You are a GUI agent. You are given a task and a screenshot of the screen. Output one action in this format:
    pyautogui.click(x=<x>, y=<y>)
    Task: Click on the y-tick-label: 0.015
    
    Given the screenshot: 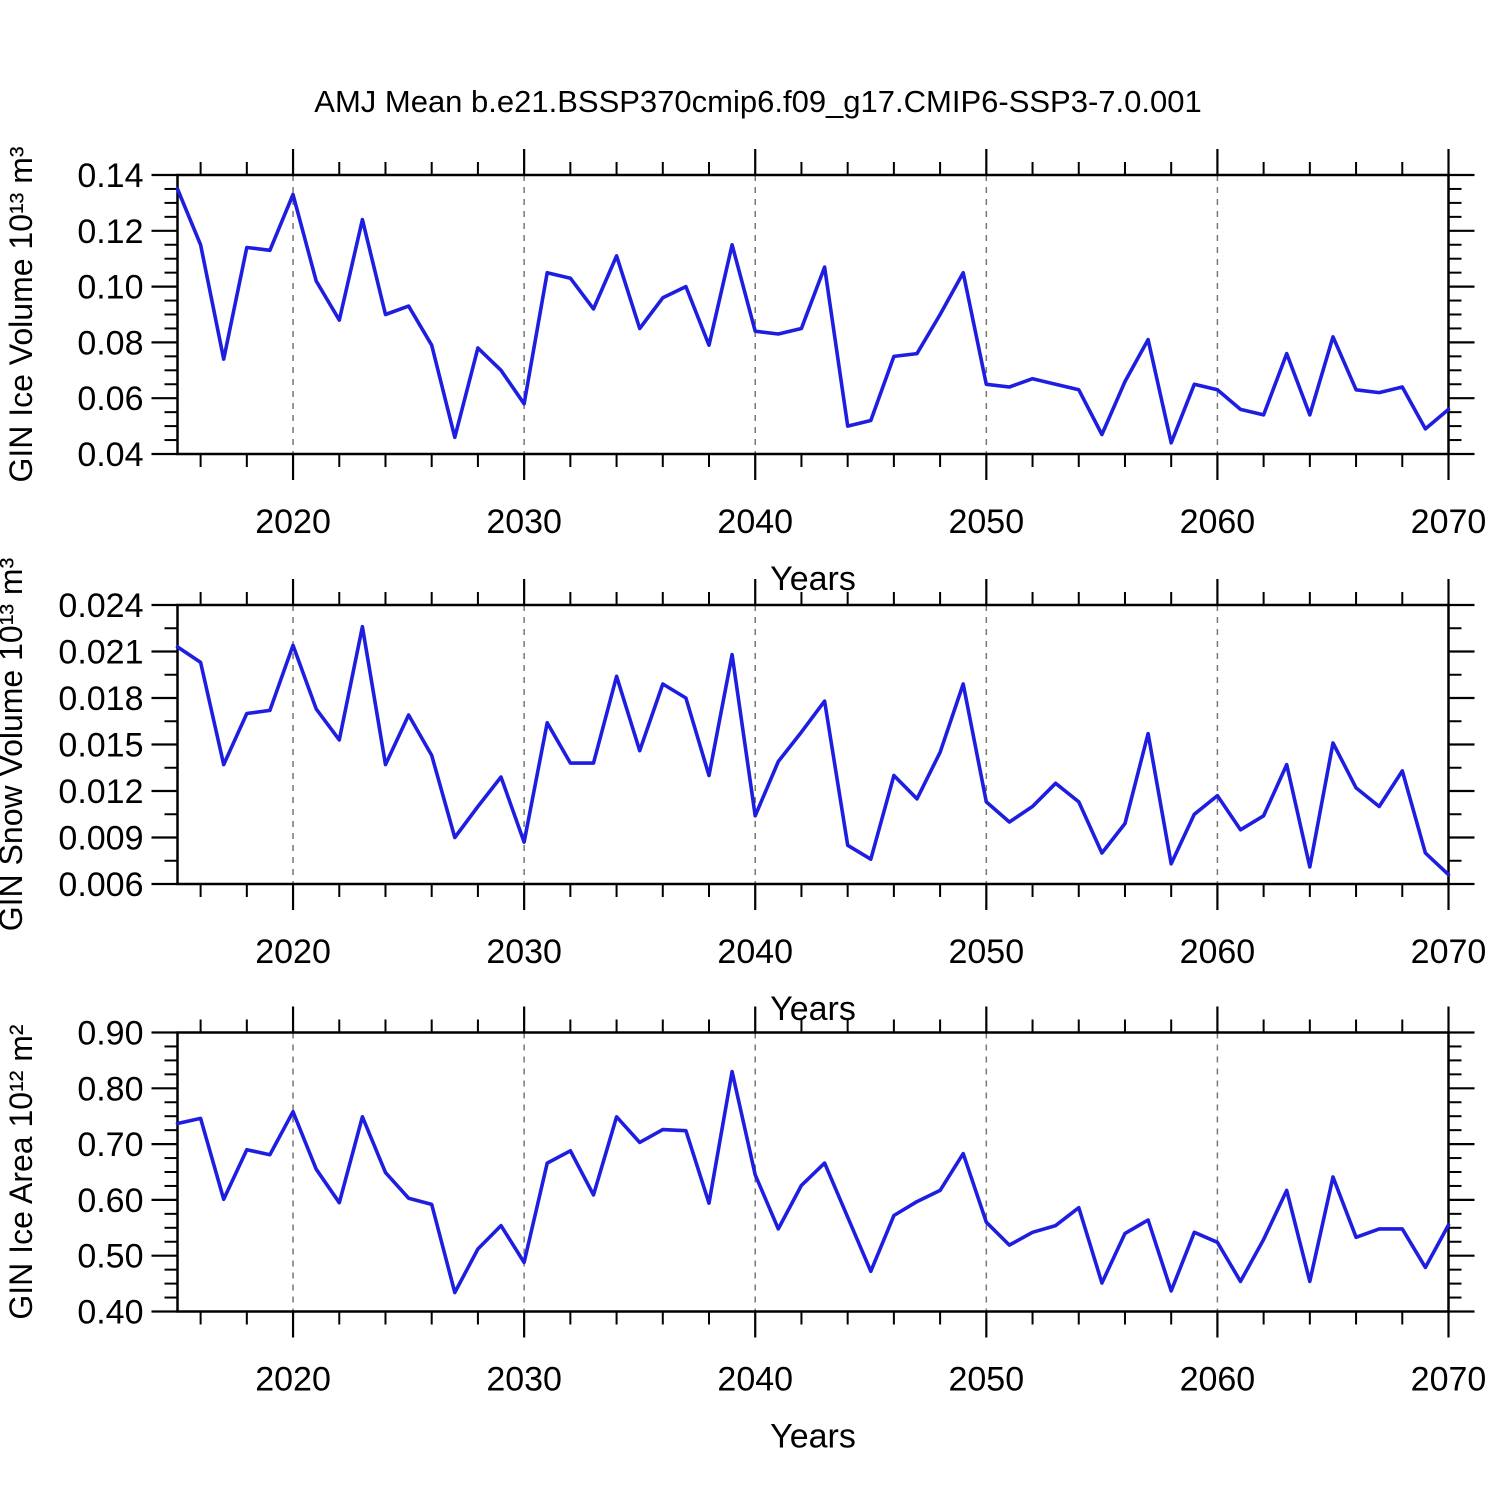 What is the action you would take?
    pyautogui.click(x=100, y=746)
    